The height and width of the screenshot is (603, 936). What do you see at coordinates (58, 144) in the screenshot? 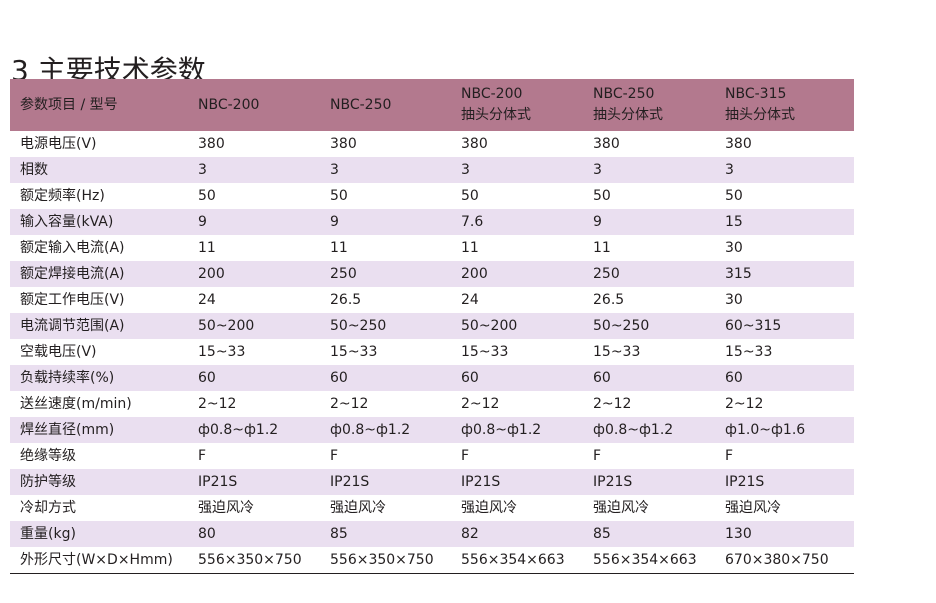
I see `row-label-cell: 电源电压(V)` at bounding box center [58, 144].